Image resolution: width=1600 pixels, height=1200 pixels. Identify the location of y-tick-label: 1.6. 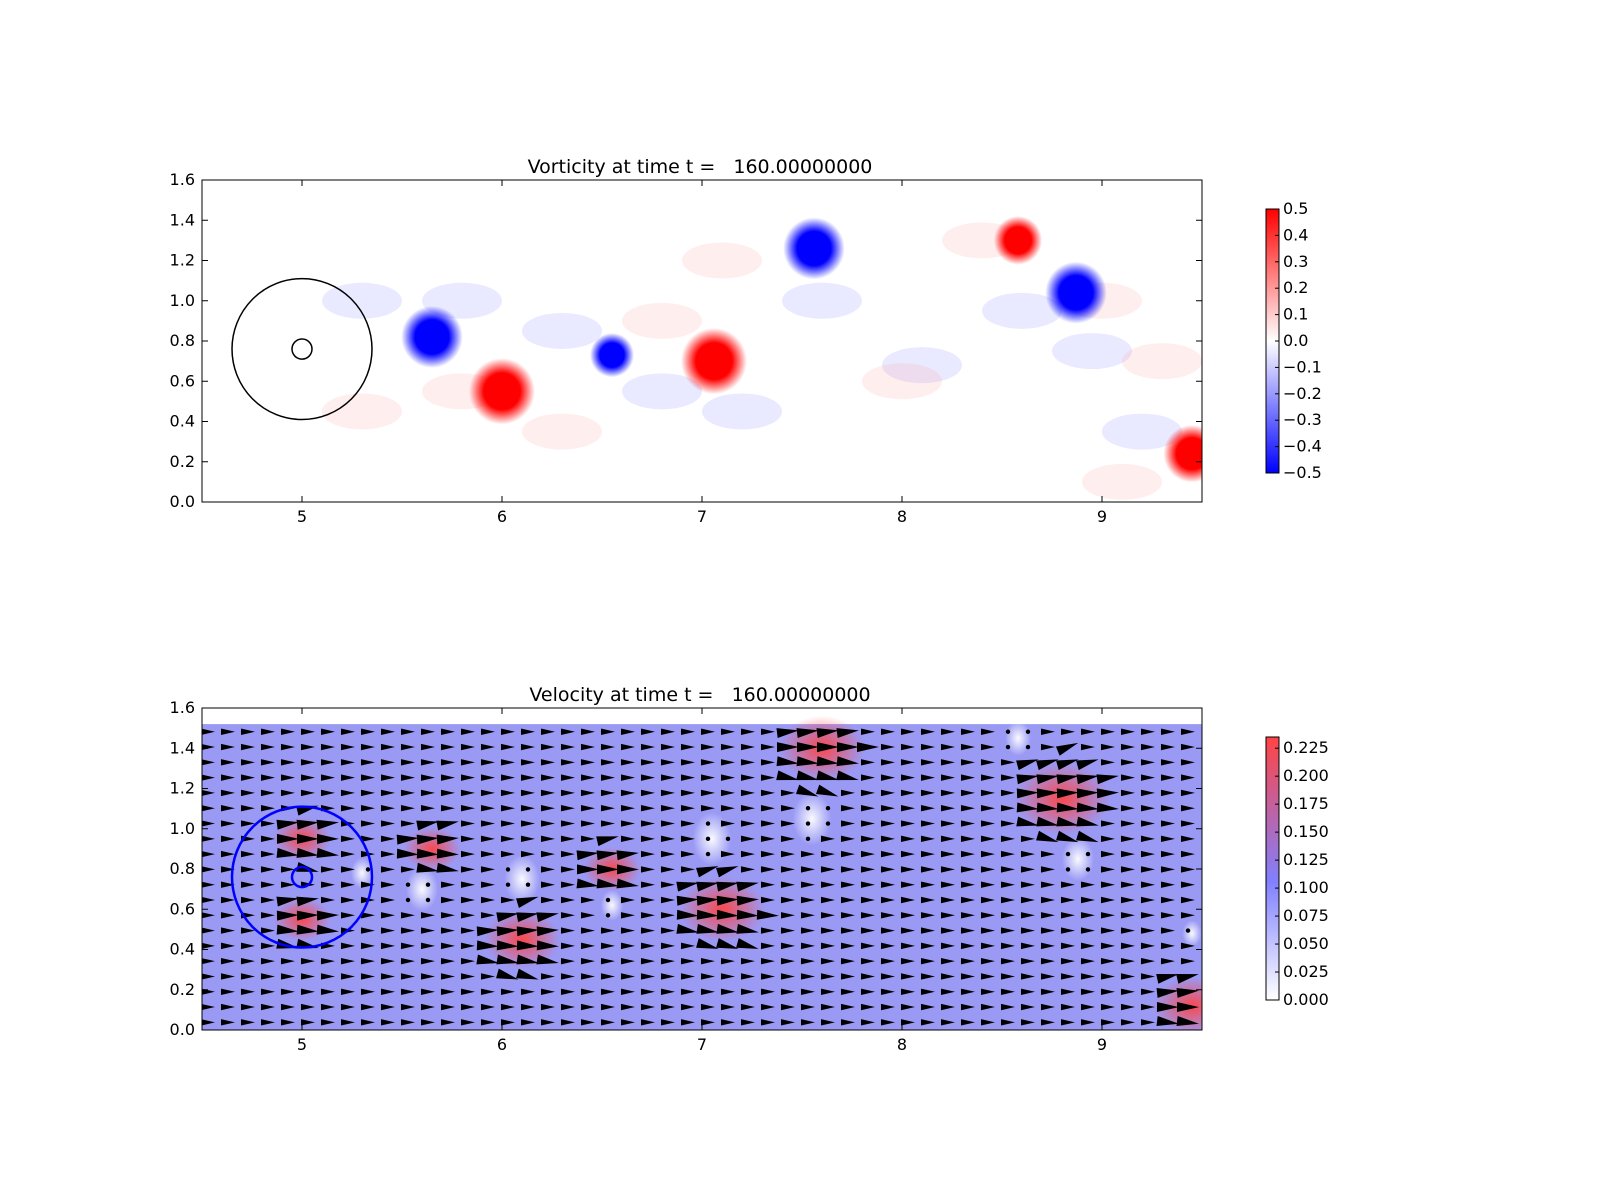
(182, 179).